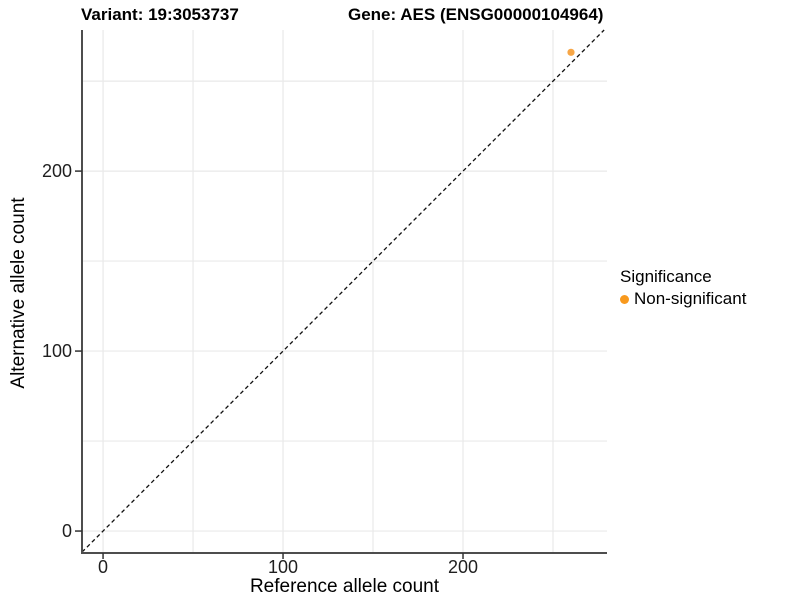  What do you see at coordinates (476, 14) in the screenshot?
I see `plot-title-gene: Gene: AES (ENSG00000104964)` at bounding box center [476, 14].